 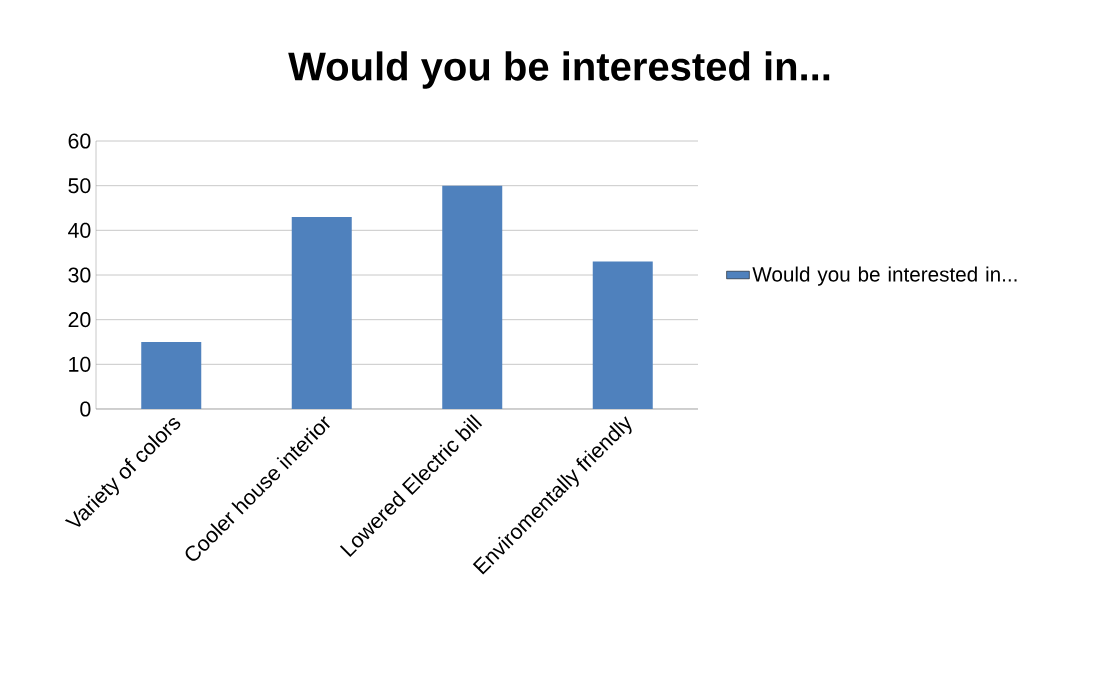 What do you see at coordinates (79, 230) in the screenshot?
I see `y-tick-label: 40` at bounding box center [79, 230].